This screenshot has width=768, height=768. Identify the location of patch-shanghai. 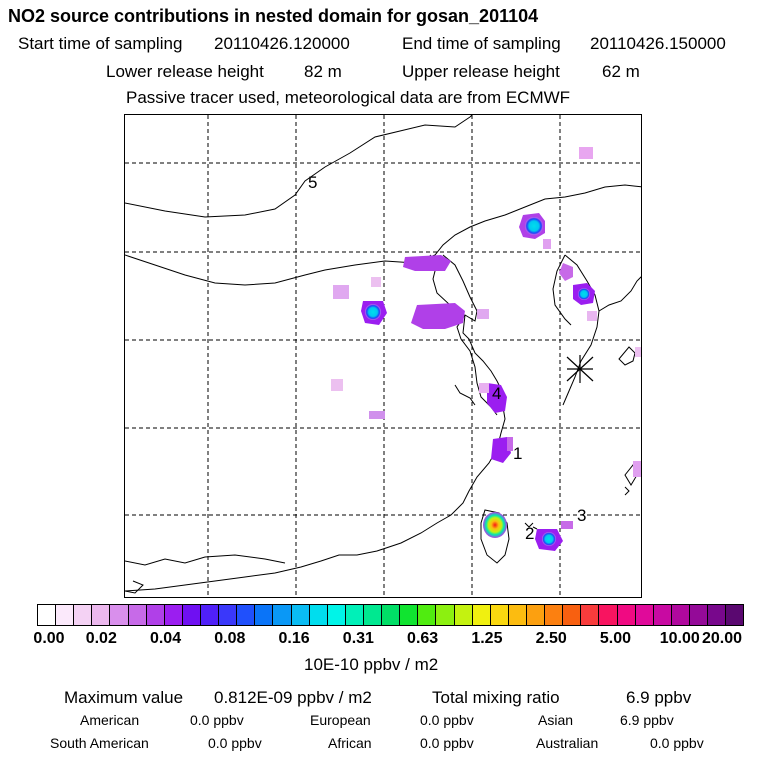
(497, 398).